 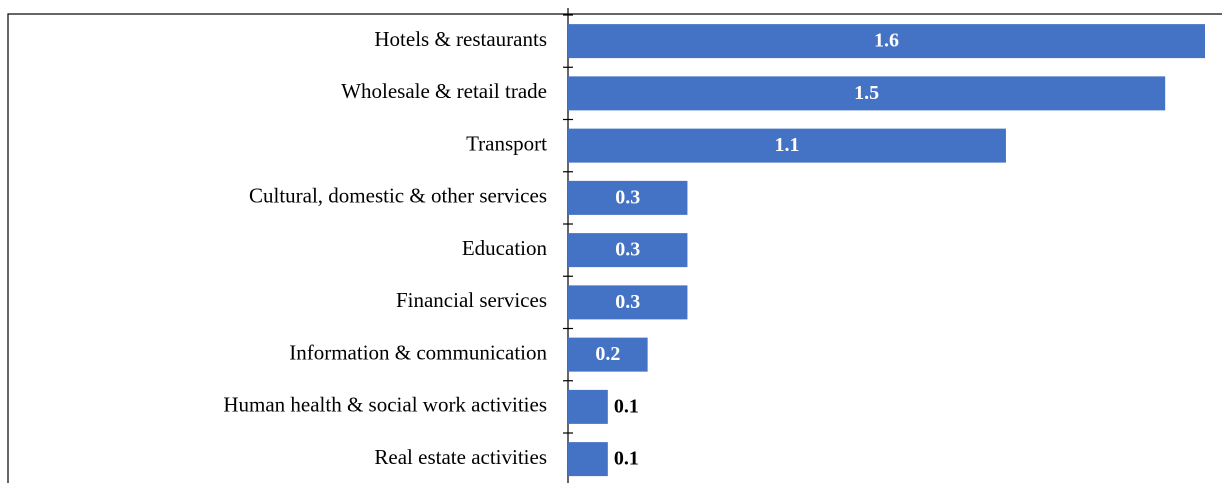 What do you see at coordinates (460, 39) in the screenshot?
I see `category-label: Hotels & restaurants` at bounding box center [460, 39].